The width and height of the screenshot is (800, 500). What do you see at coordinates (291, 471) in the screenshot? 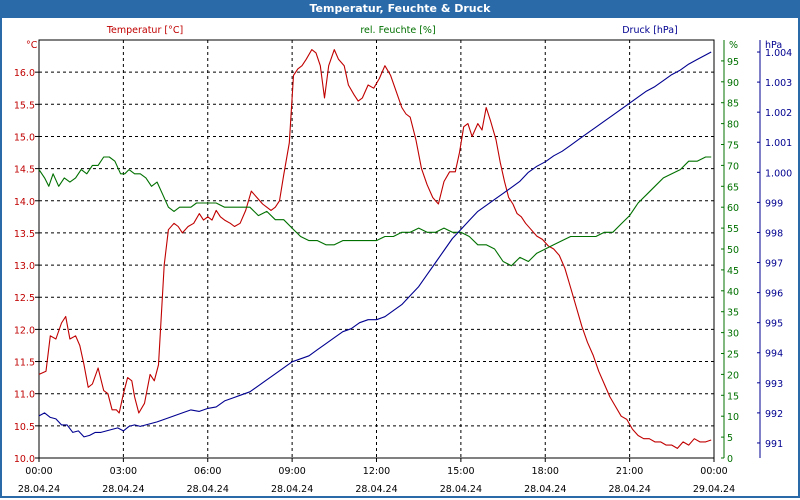
I see `x-tick-time: 09:00` at bounding box center [291, 471].